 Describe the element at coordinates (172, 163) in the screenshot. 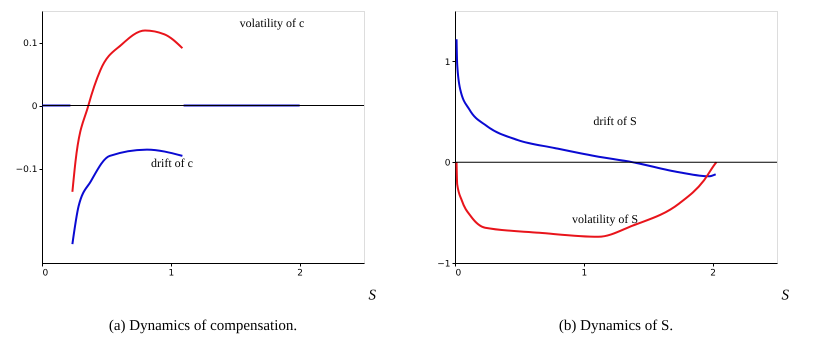

I see `annotation: drift of c` at that location.